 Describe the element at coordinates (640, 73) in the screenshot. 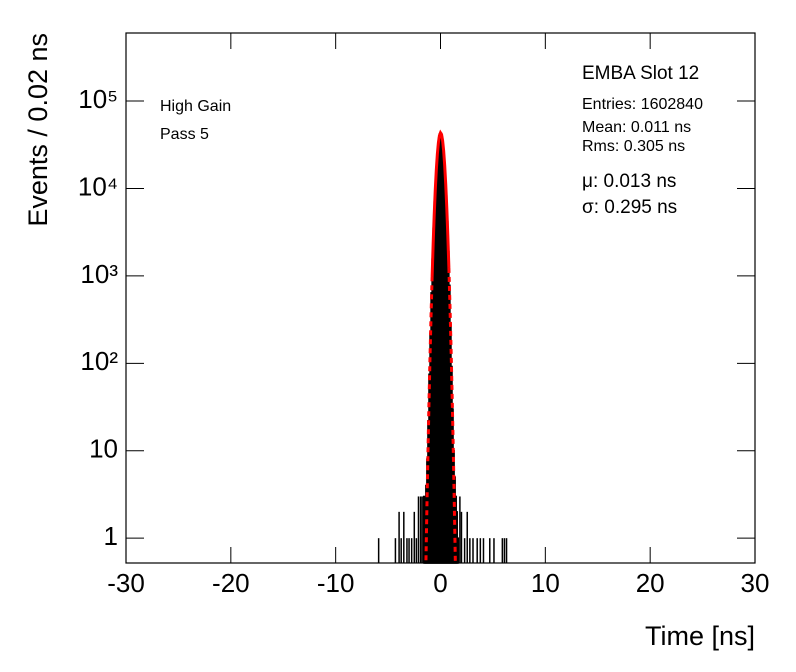

I see `chart-title: EMBA Slot 12` at that location.